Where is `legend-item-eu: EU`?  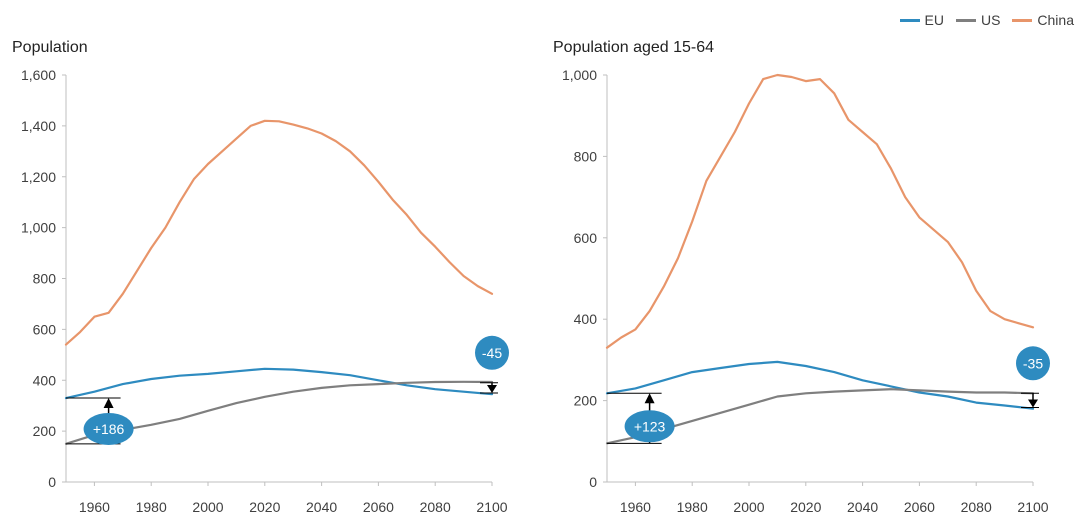
legend-item-eu: EU is located at coordinates (921, 20).